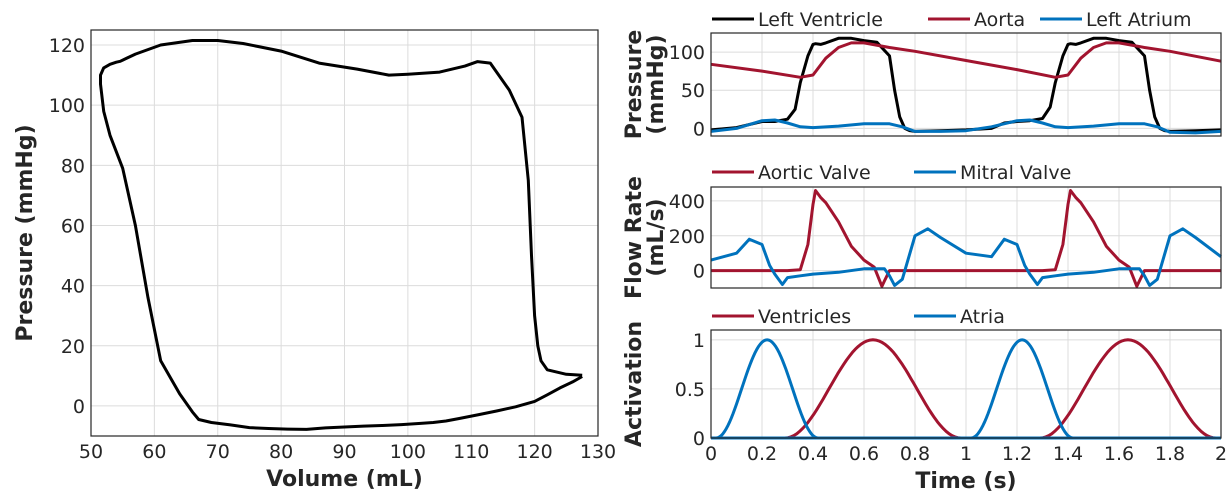 This screenshot has width=1228, height=498. What do you see at coordinates (690, 390) in the screenshot?
I see `y-tick-label: 0.5` at bounding box center [690, 390].